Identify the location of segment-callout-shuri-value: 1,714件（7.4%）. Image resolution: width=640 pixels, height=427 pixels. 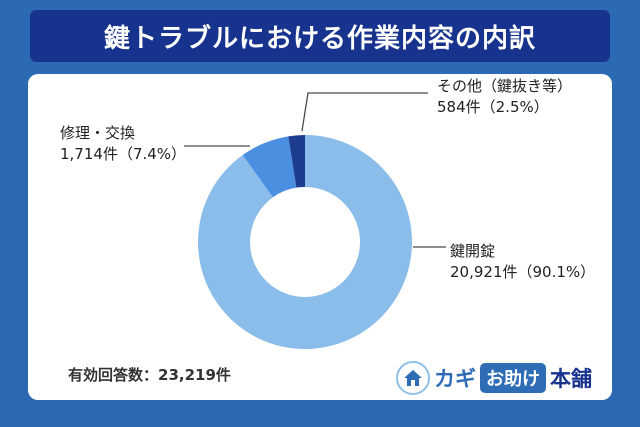
(123, 154).